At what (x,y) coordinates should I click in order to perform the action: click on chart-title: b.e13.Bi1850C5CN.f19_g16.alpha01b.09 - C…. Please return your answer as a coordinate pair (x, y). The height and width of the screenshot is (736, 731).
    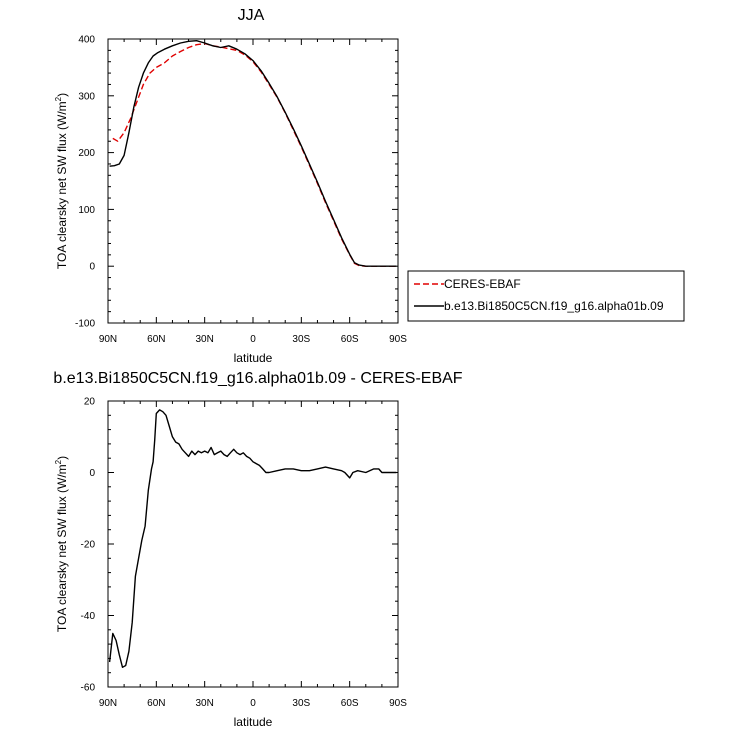
    Looking at the image, I should click on (257, 378).